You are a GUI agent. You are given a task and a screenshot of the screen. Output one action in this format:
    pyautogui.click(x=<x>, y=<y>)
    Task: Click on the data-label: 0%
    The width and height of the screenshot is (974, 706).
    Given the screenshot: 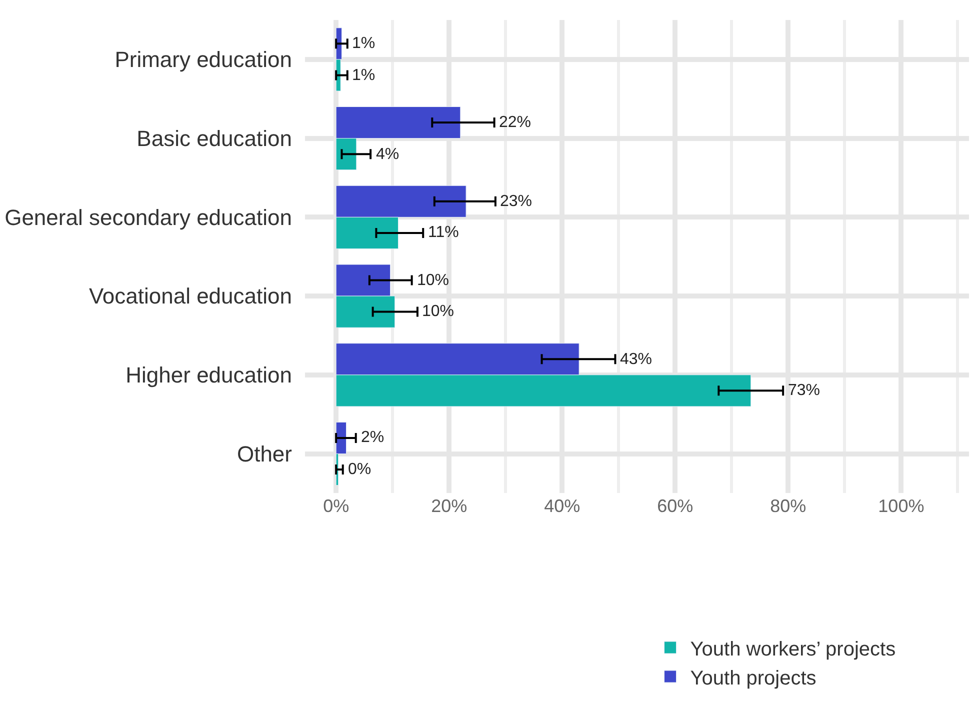 What is the action you would take?
    pyautogui.click(x=360, y=469)
    